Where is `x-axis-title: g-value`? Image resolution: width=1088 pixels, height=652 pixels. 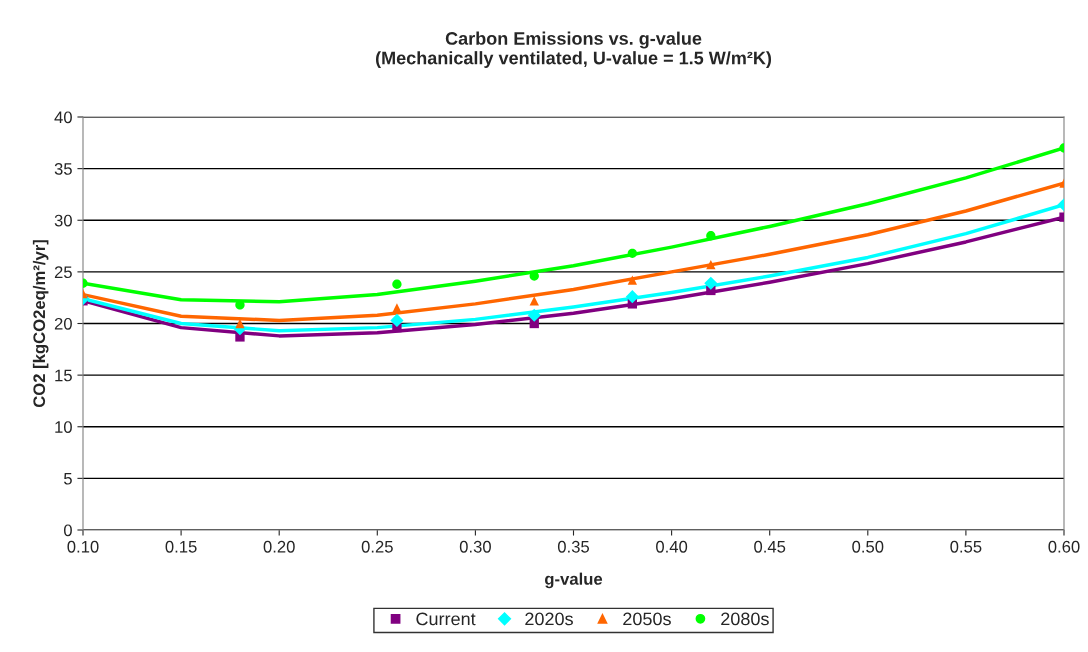 x-axis-title: g-value is located at coordinates (574, 580).